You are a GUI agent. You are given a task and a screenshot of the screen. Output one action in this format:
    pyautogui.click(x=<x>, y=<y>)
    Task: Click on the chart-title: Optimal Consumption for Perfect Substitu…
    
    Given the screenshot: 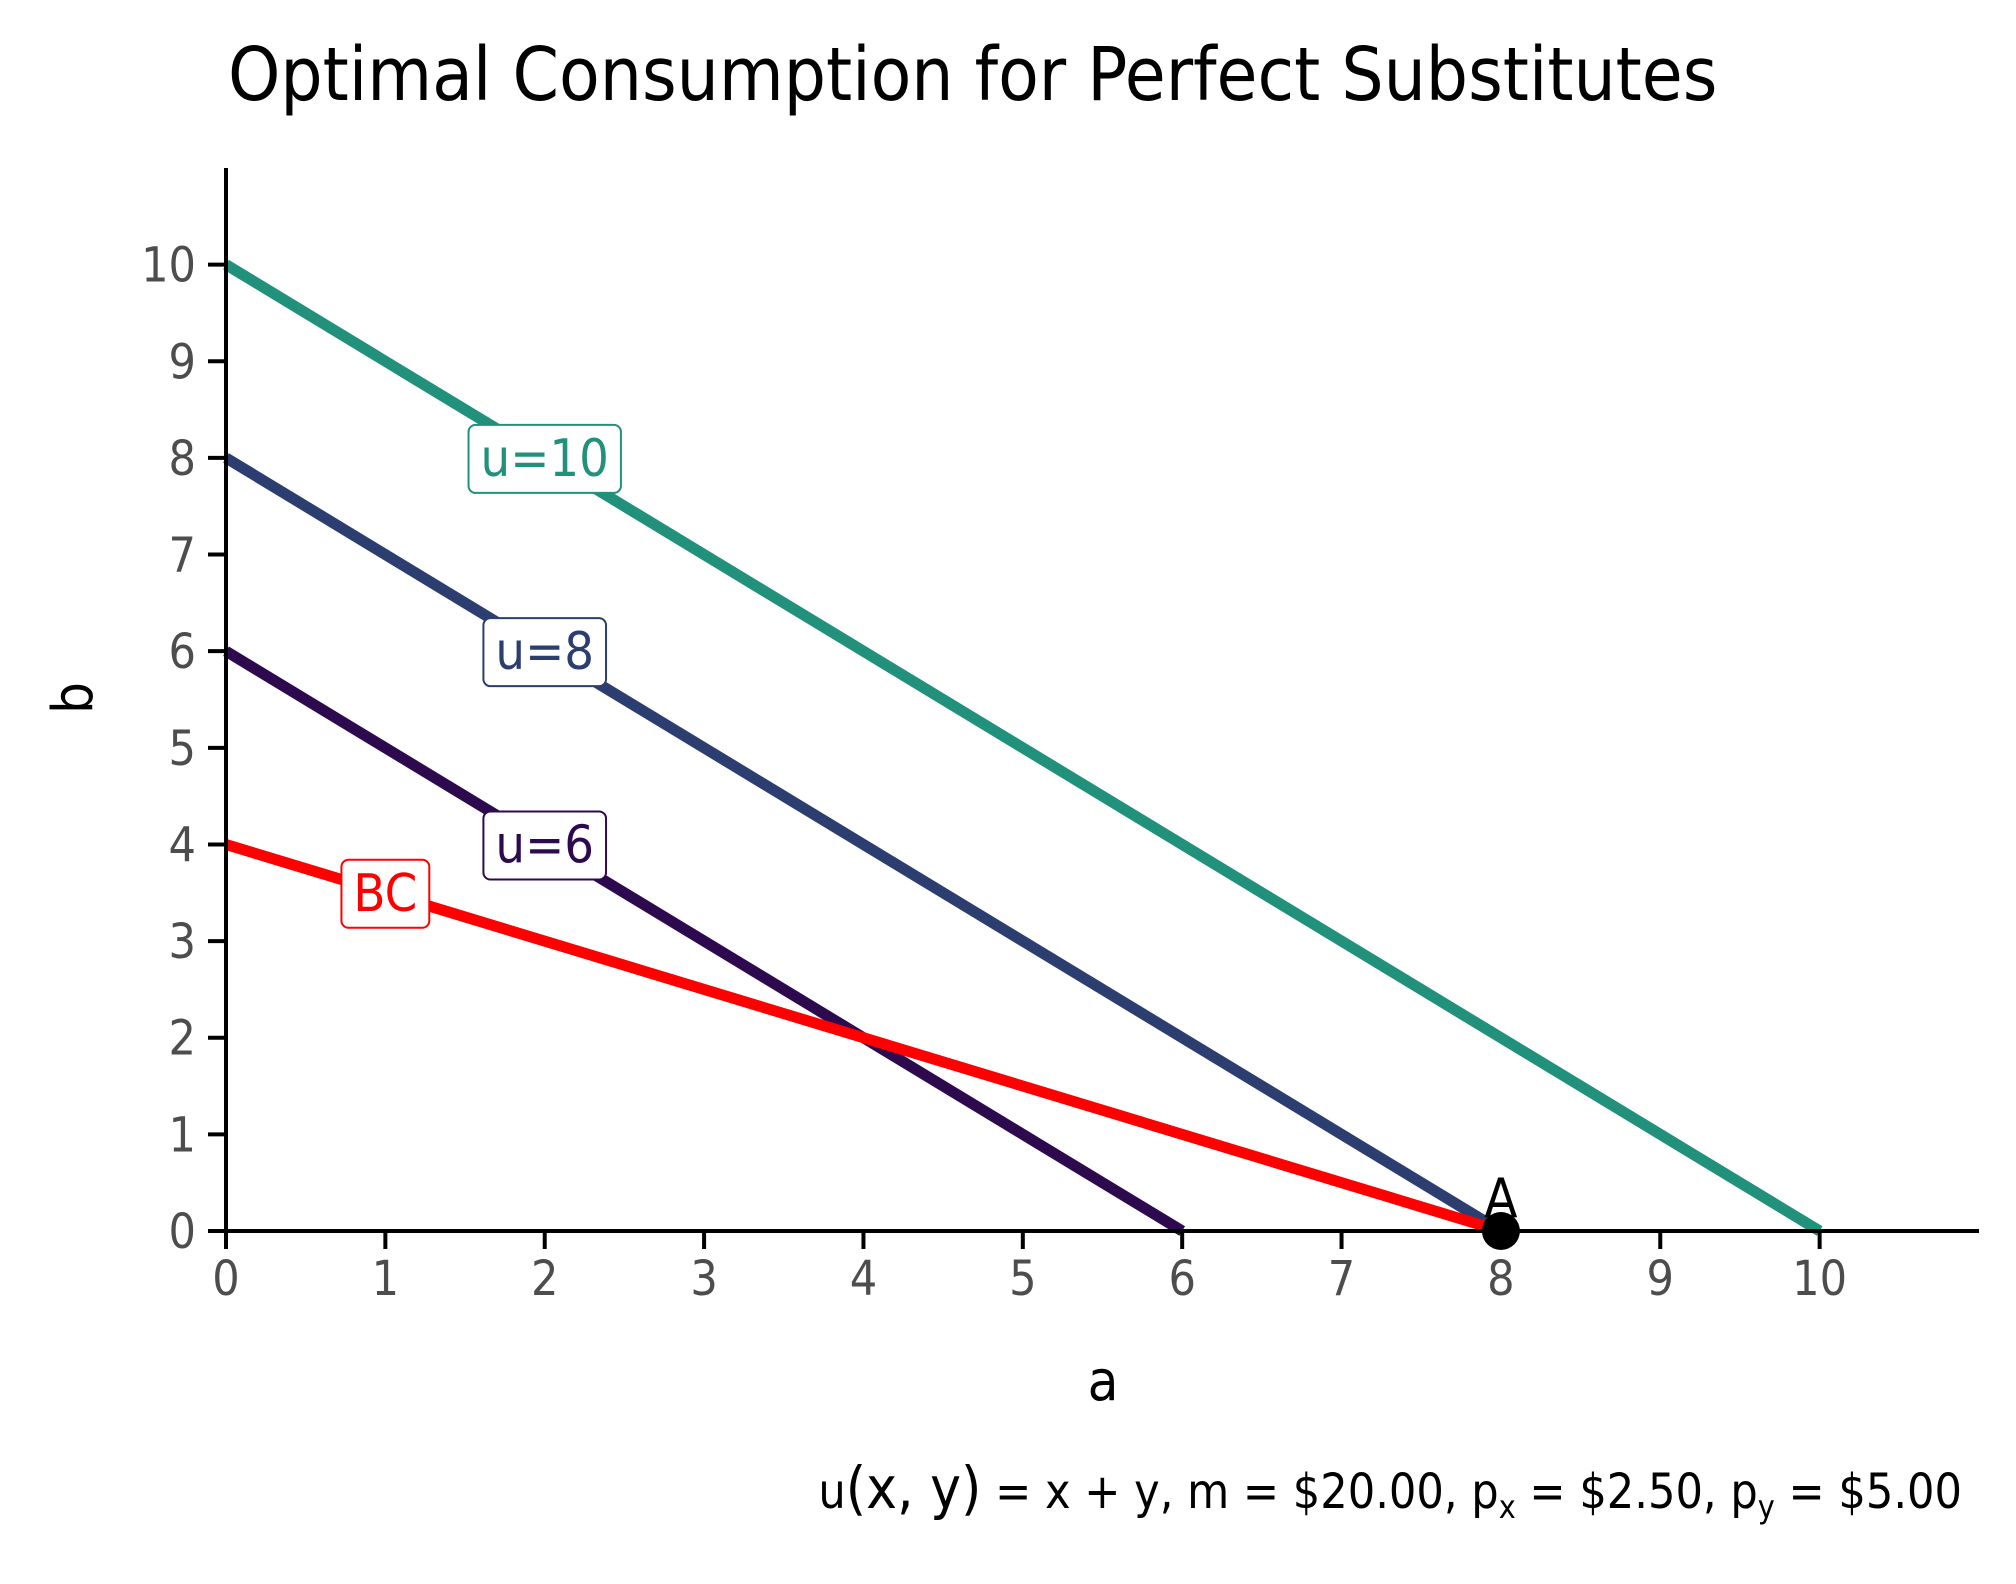 What is the action you would take?
    pyautogui.click(x=972, y=75)
    